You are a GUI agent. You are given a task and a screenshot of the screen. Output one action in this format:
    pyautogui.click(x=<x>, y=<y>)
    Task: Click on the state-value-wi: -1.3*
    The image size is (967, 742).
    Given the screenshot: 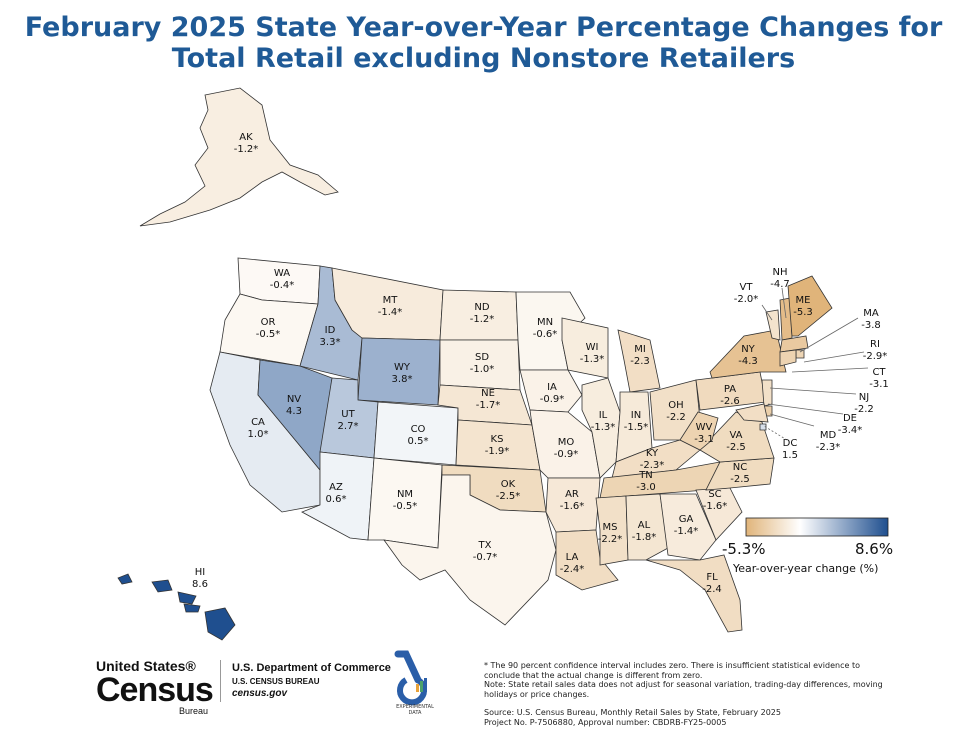 What is the action you would take?
    pyautogui.click(x=592, y=359)
    